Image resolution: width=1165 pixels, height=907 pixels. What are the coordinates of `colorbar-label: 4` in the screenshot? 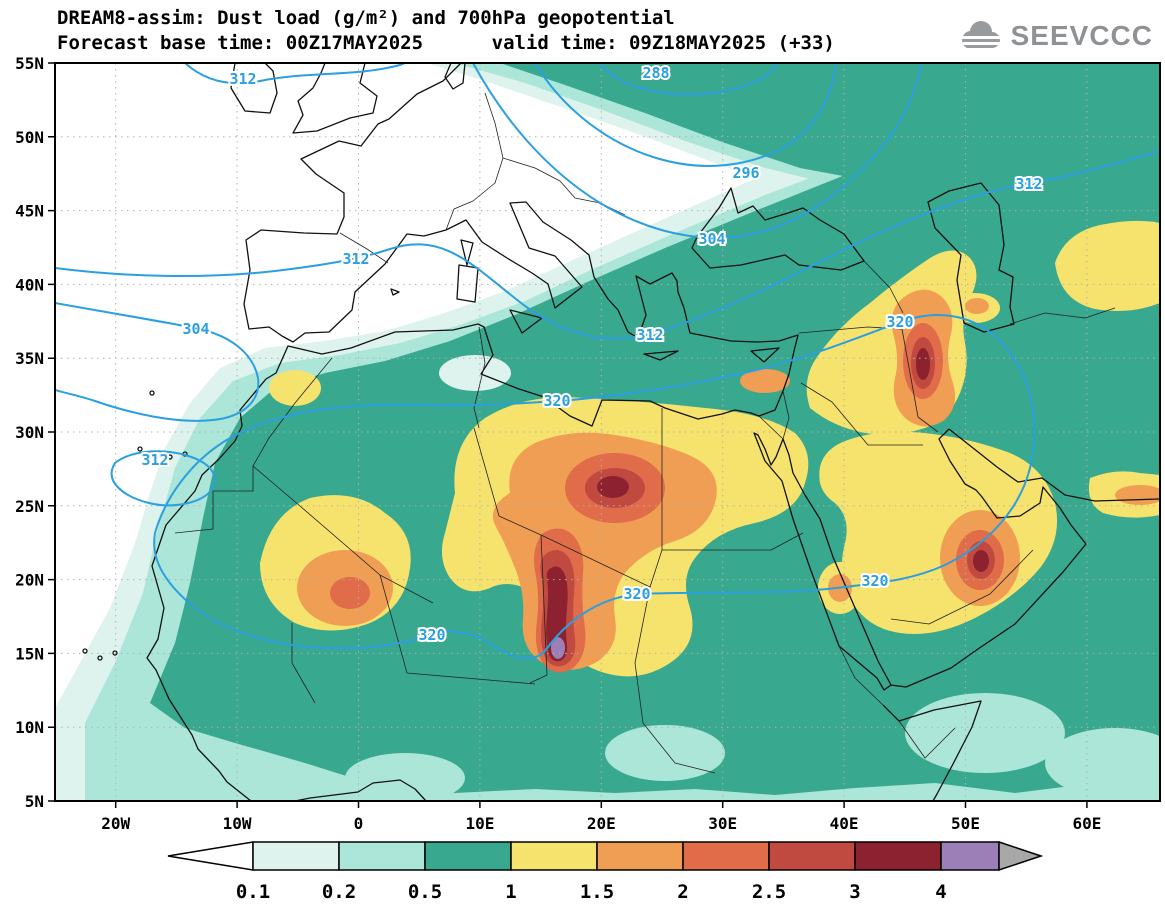 It's located at (940, 892).